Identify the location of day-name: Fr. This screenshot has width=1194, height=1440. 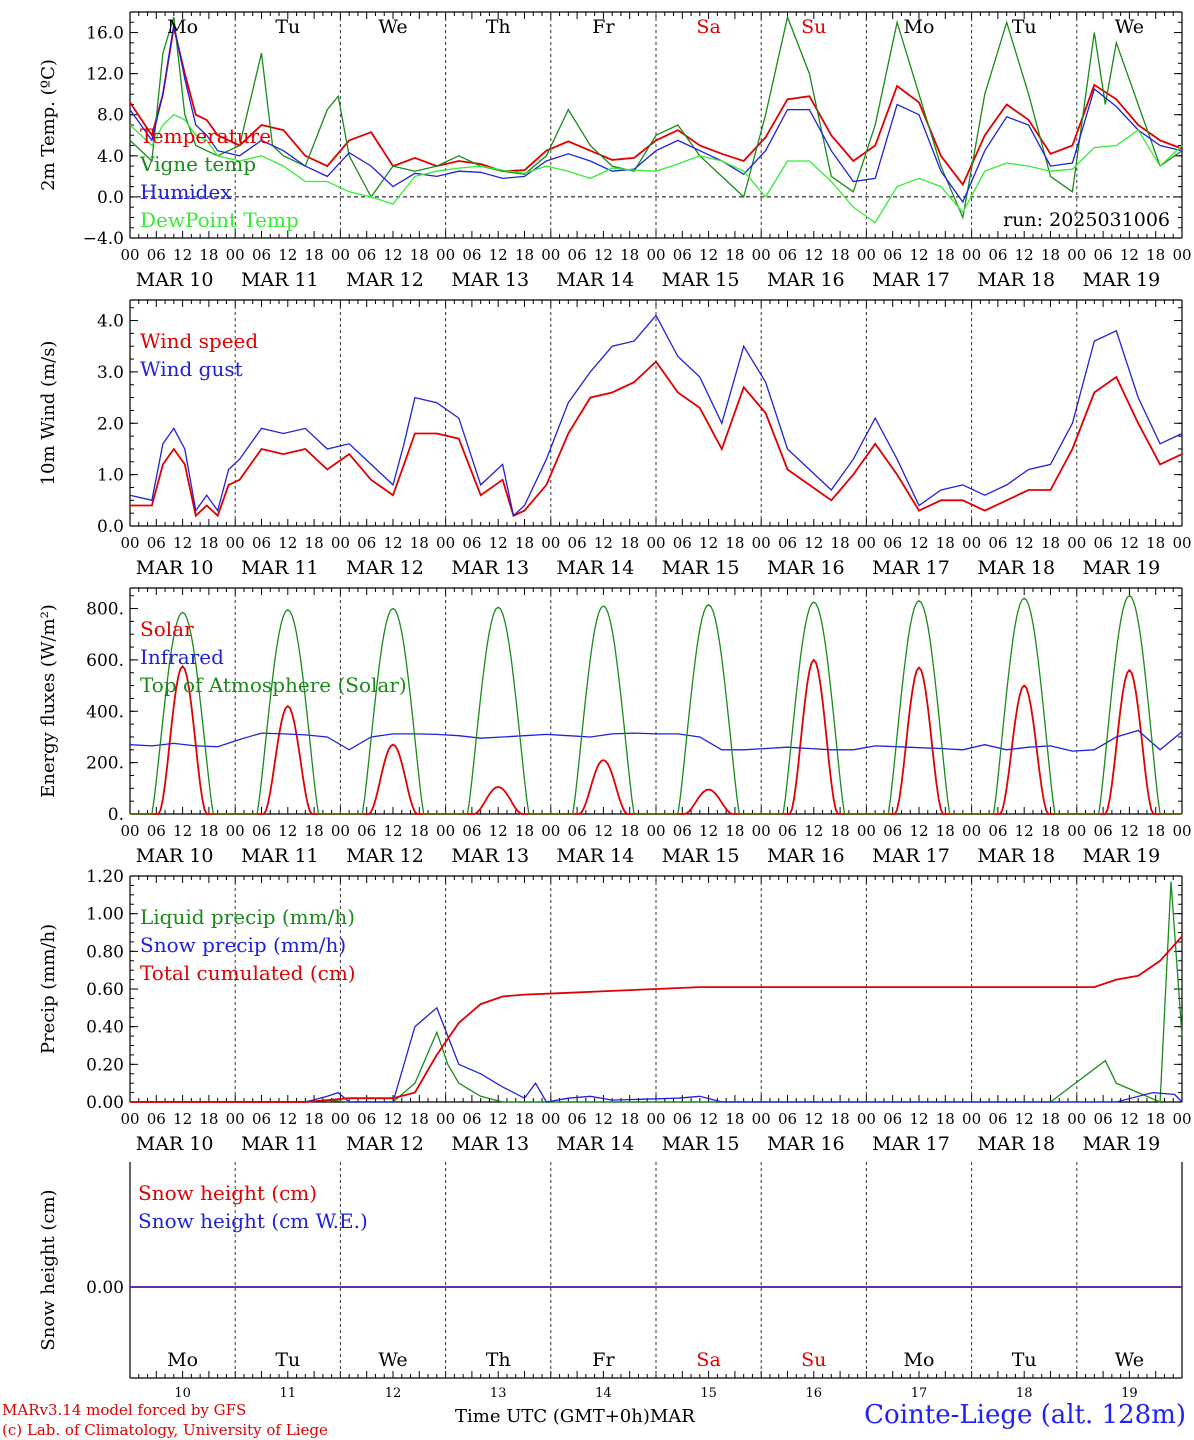
(603, 1360).